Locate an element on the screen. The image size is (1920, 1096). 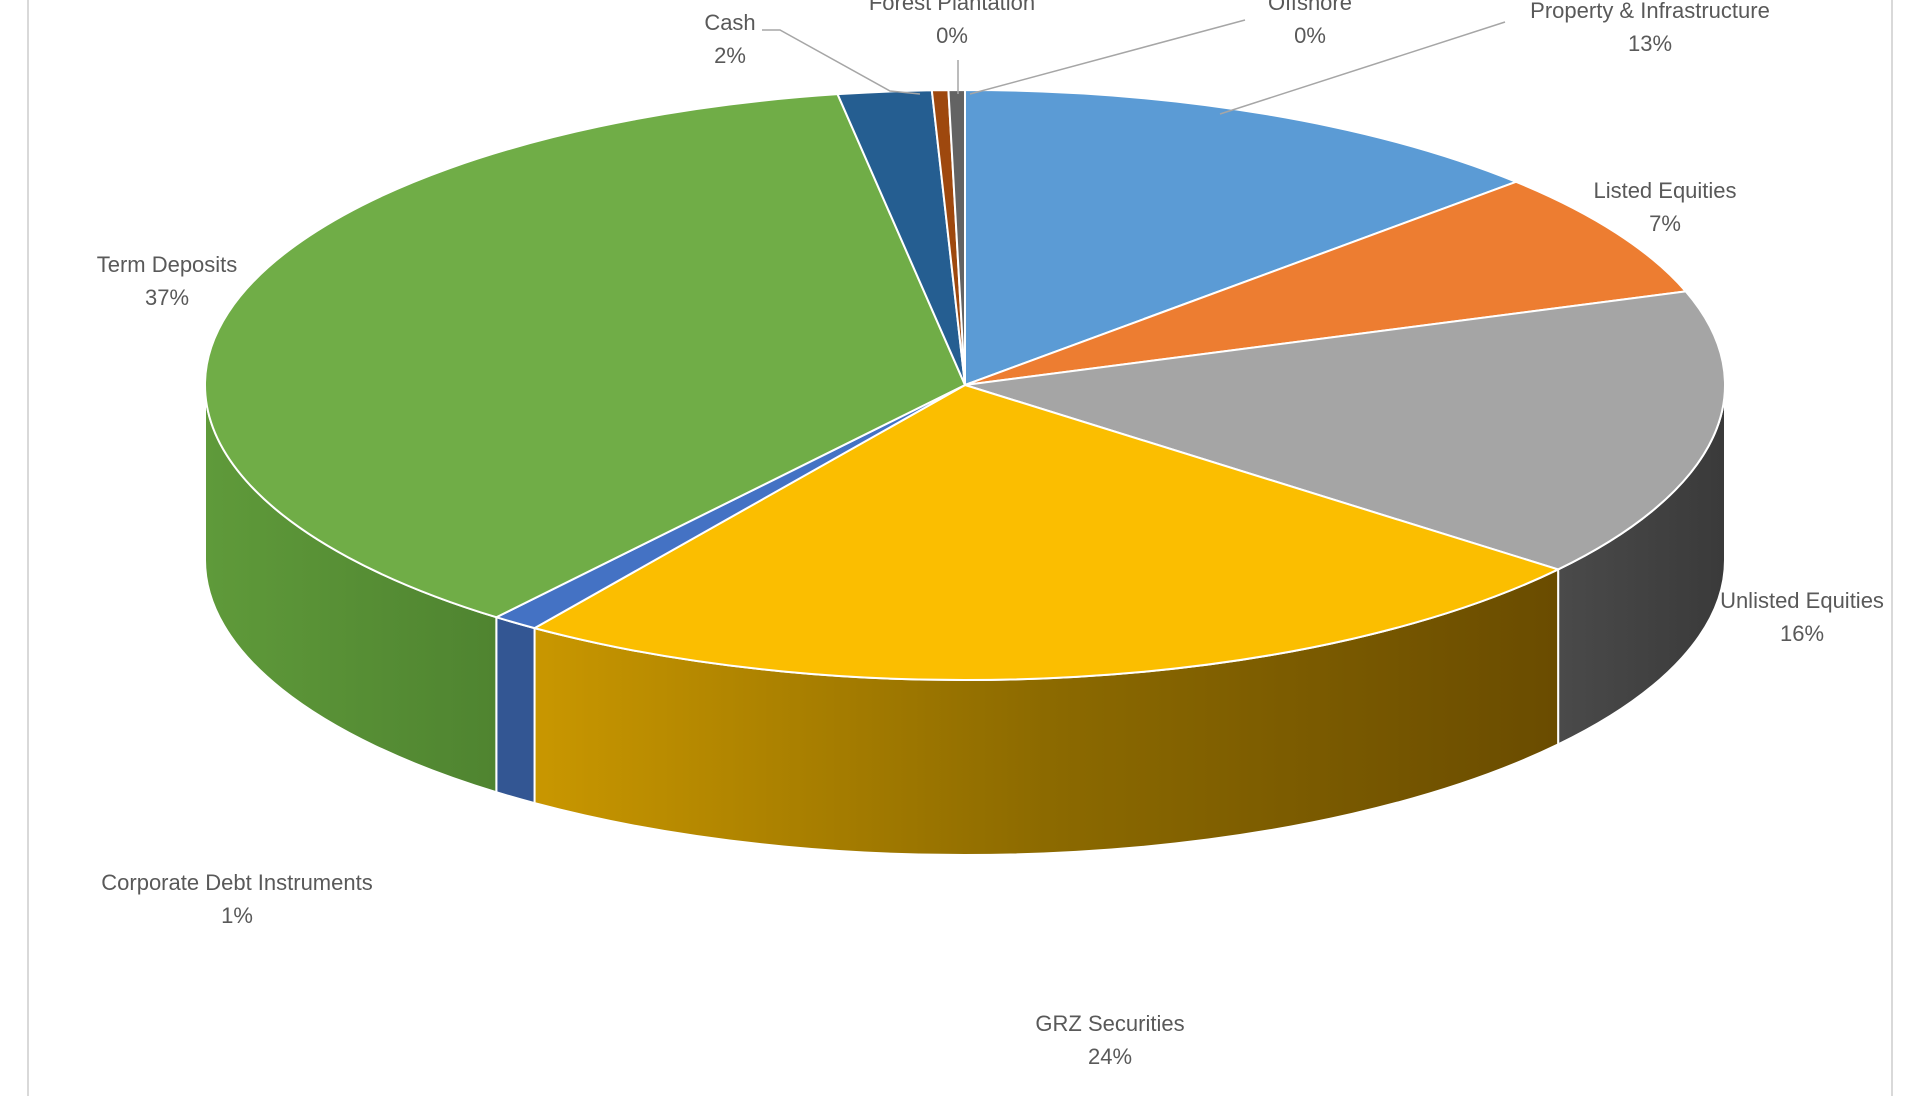
data-value-property-infrastructure: 13% is located at coordinates (1650, 43).